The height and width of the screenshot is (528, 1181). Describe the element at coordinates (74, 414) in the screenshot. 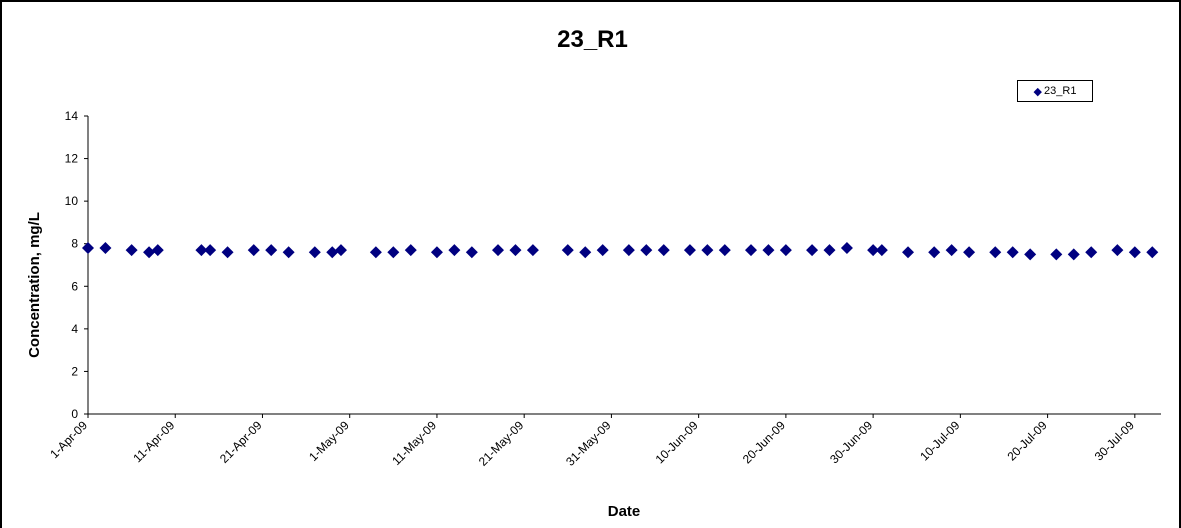

I see `y-tick-label: 0` at that location.